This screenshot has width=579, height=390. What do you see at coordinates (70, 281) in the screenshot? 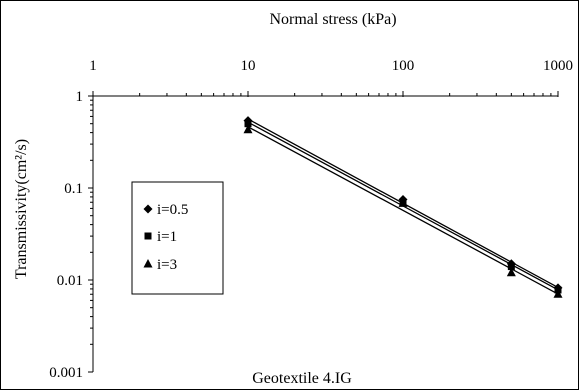
I see `y-tick-label: 0.01` at bounding box center [70, 281].